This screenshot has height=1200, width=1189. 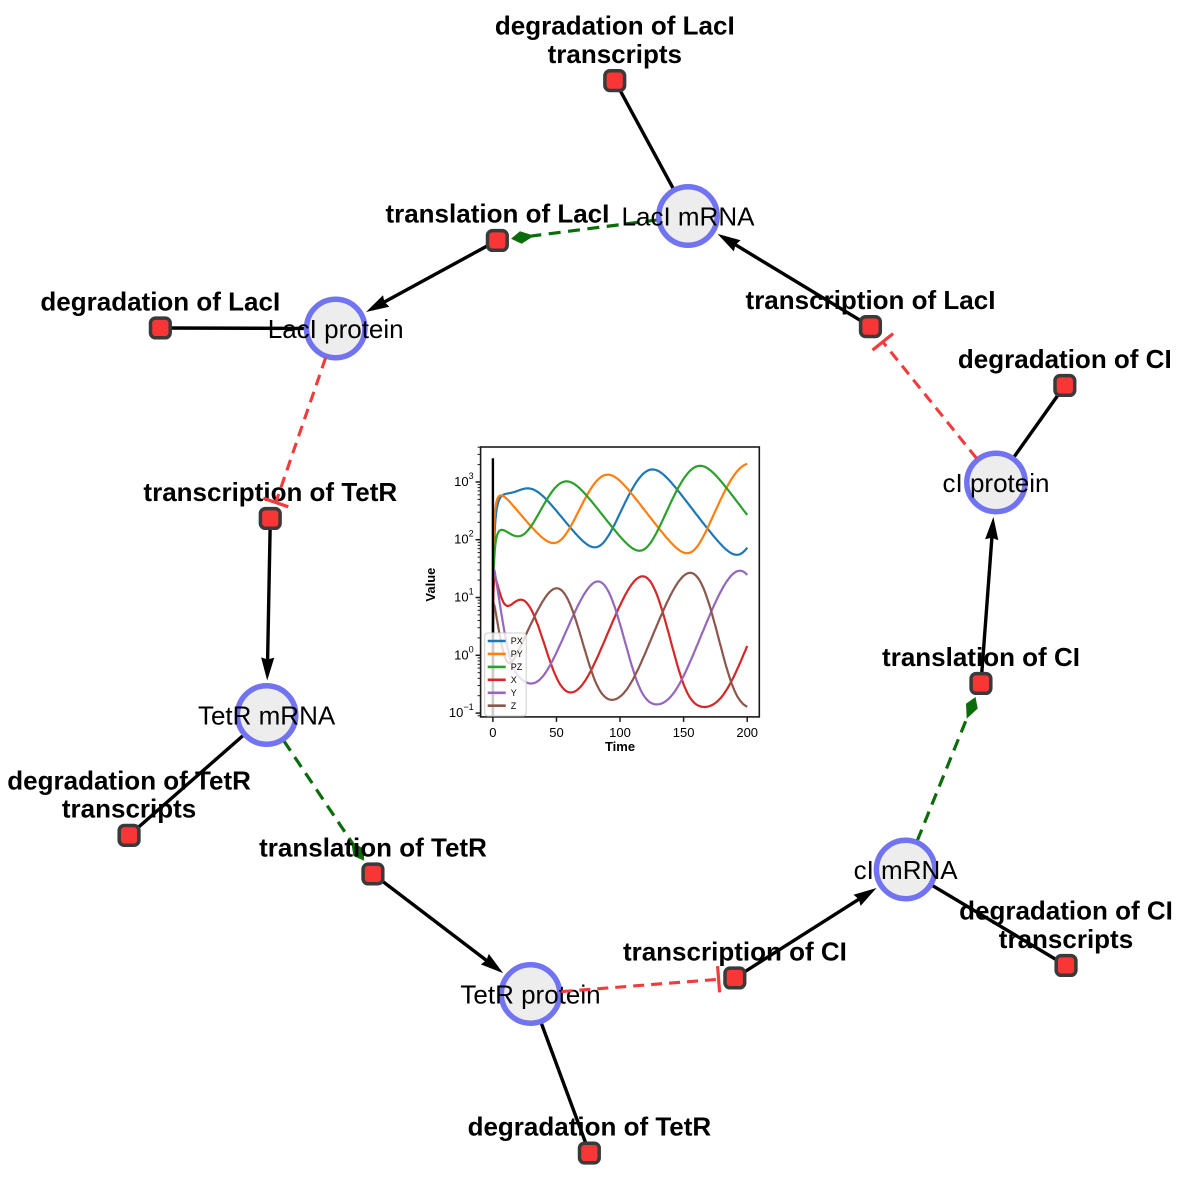 What do you see at coordinates (514, 680) in the screenshot?
I see `svg-text: X` at bounding box center [514, 680].